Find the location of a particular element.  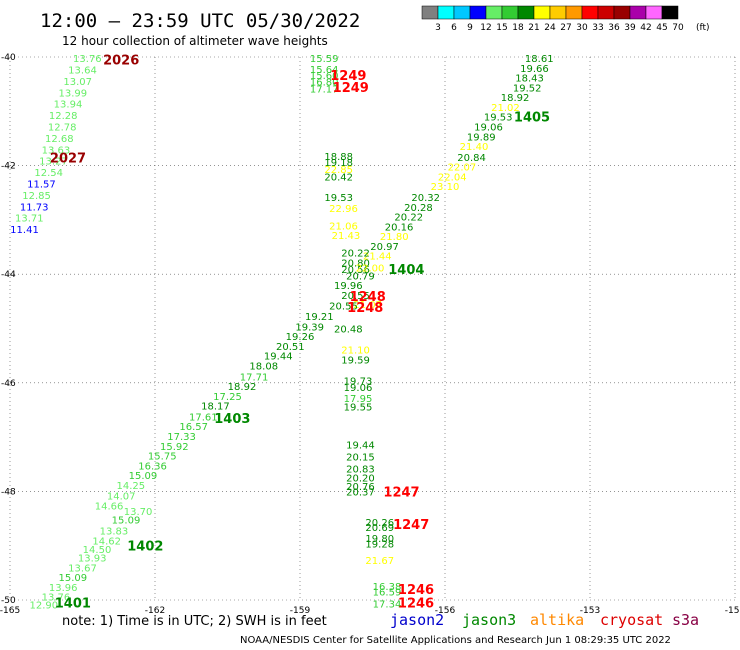

color-scale-label: 15 is located at coordinates (501, 28).